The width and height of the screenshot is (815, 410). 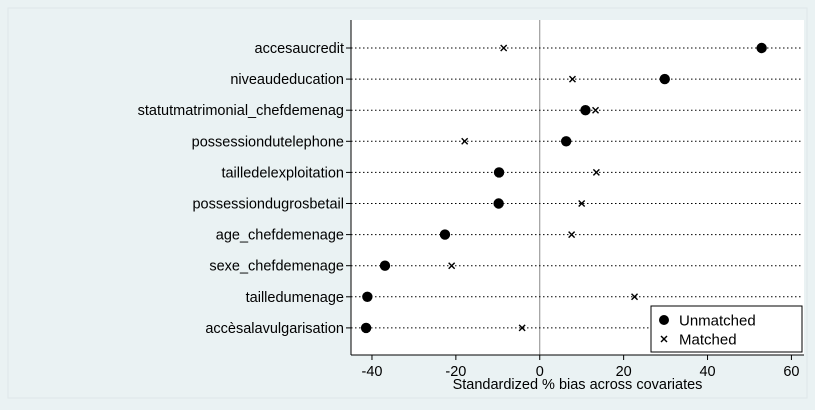 I want to click on x-tick-label: 60, so click(x=791, y=372).